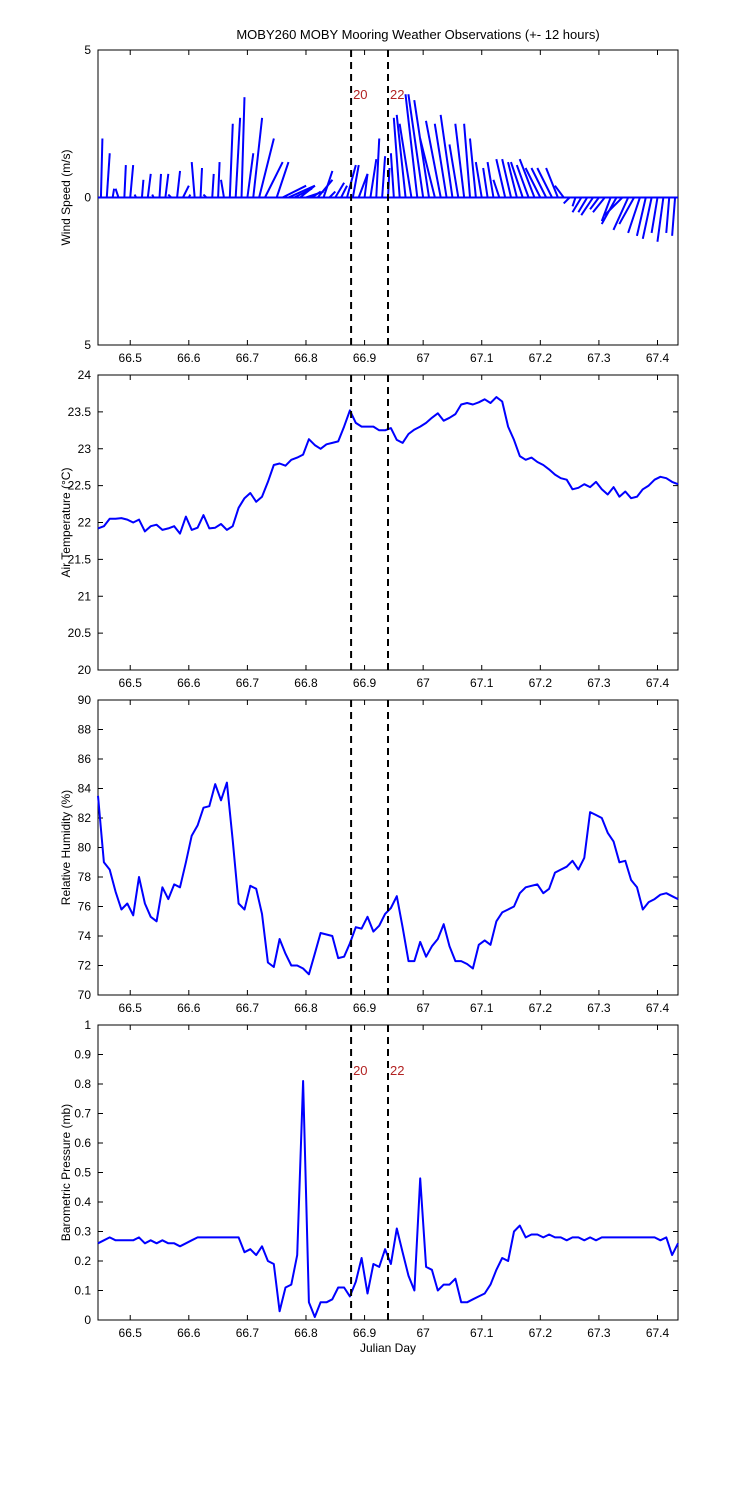 The height and width of the screenshot is (1500, 750). What do you see at coordinates (82, 1143) in the screenshot?
I see `y-tick-label: 0.6` at bounding box center [82, 1143].